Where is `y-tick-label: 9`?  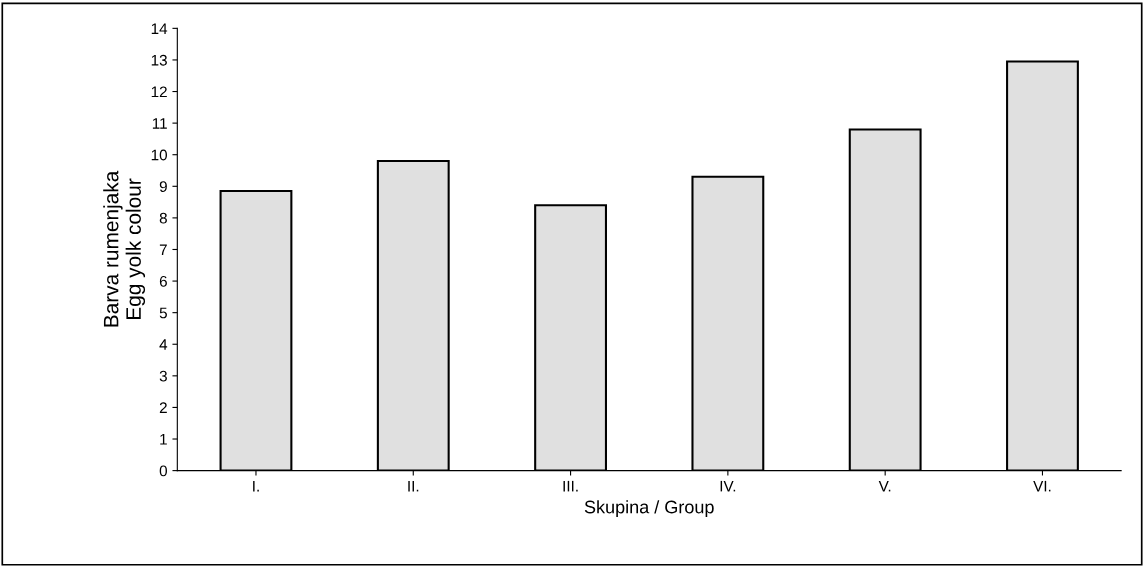
y-tick-label: 9 is located at coordinates (163, 186).